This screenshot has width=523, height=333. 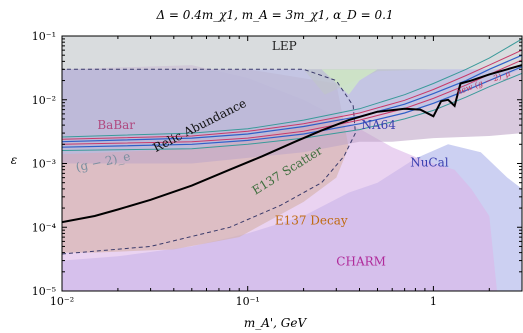 I want to click on y-tick-label: 10⁻³, so click(x=44, y=164).